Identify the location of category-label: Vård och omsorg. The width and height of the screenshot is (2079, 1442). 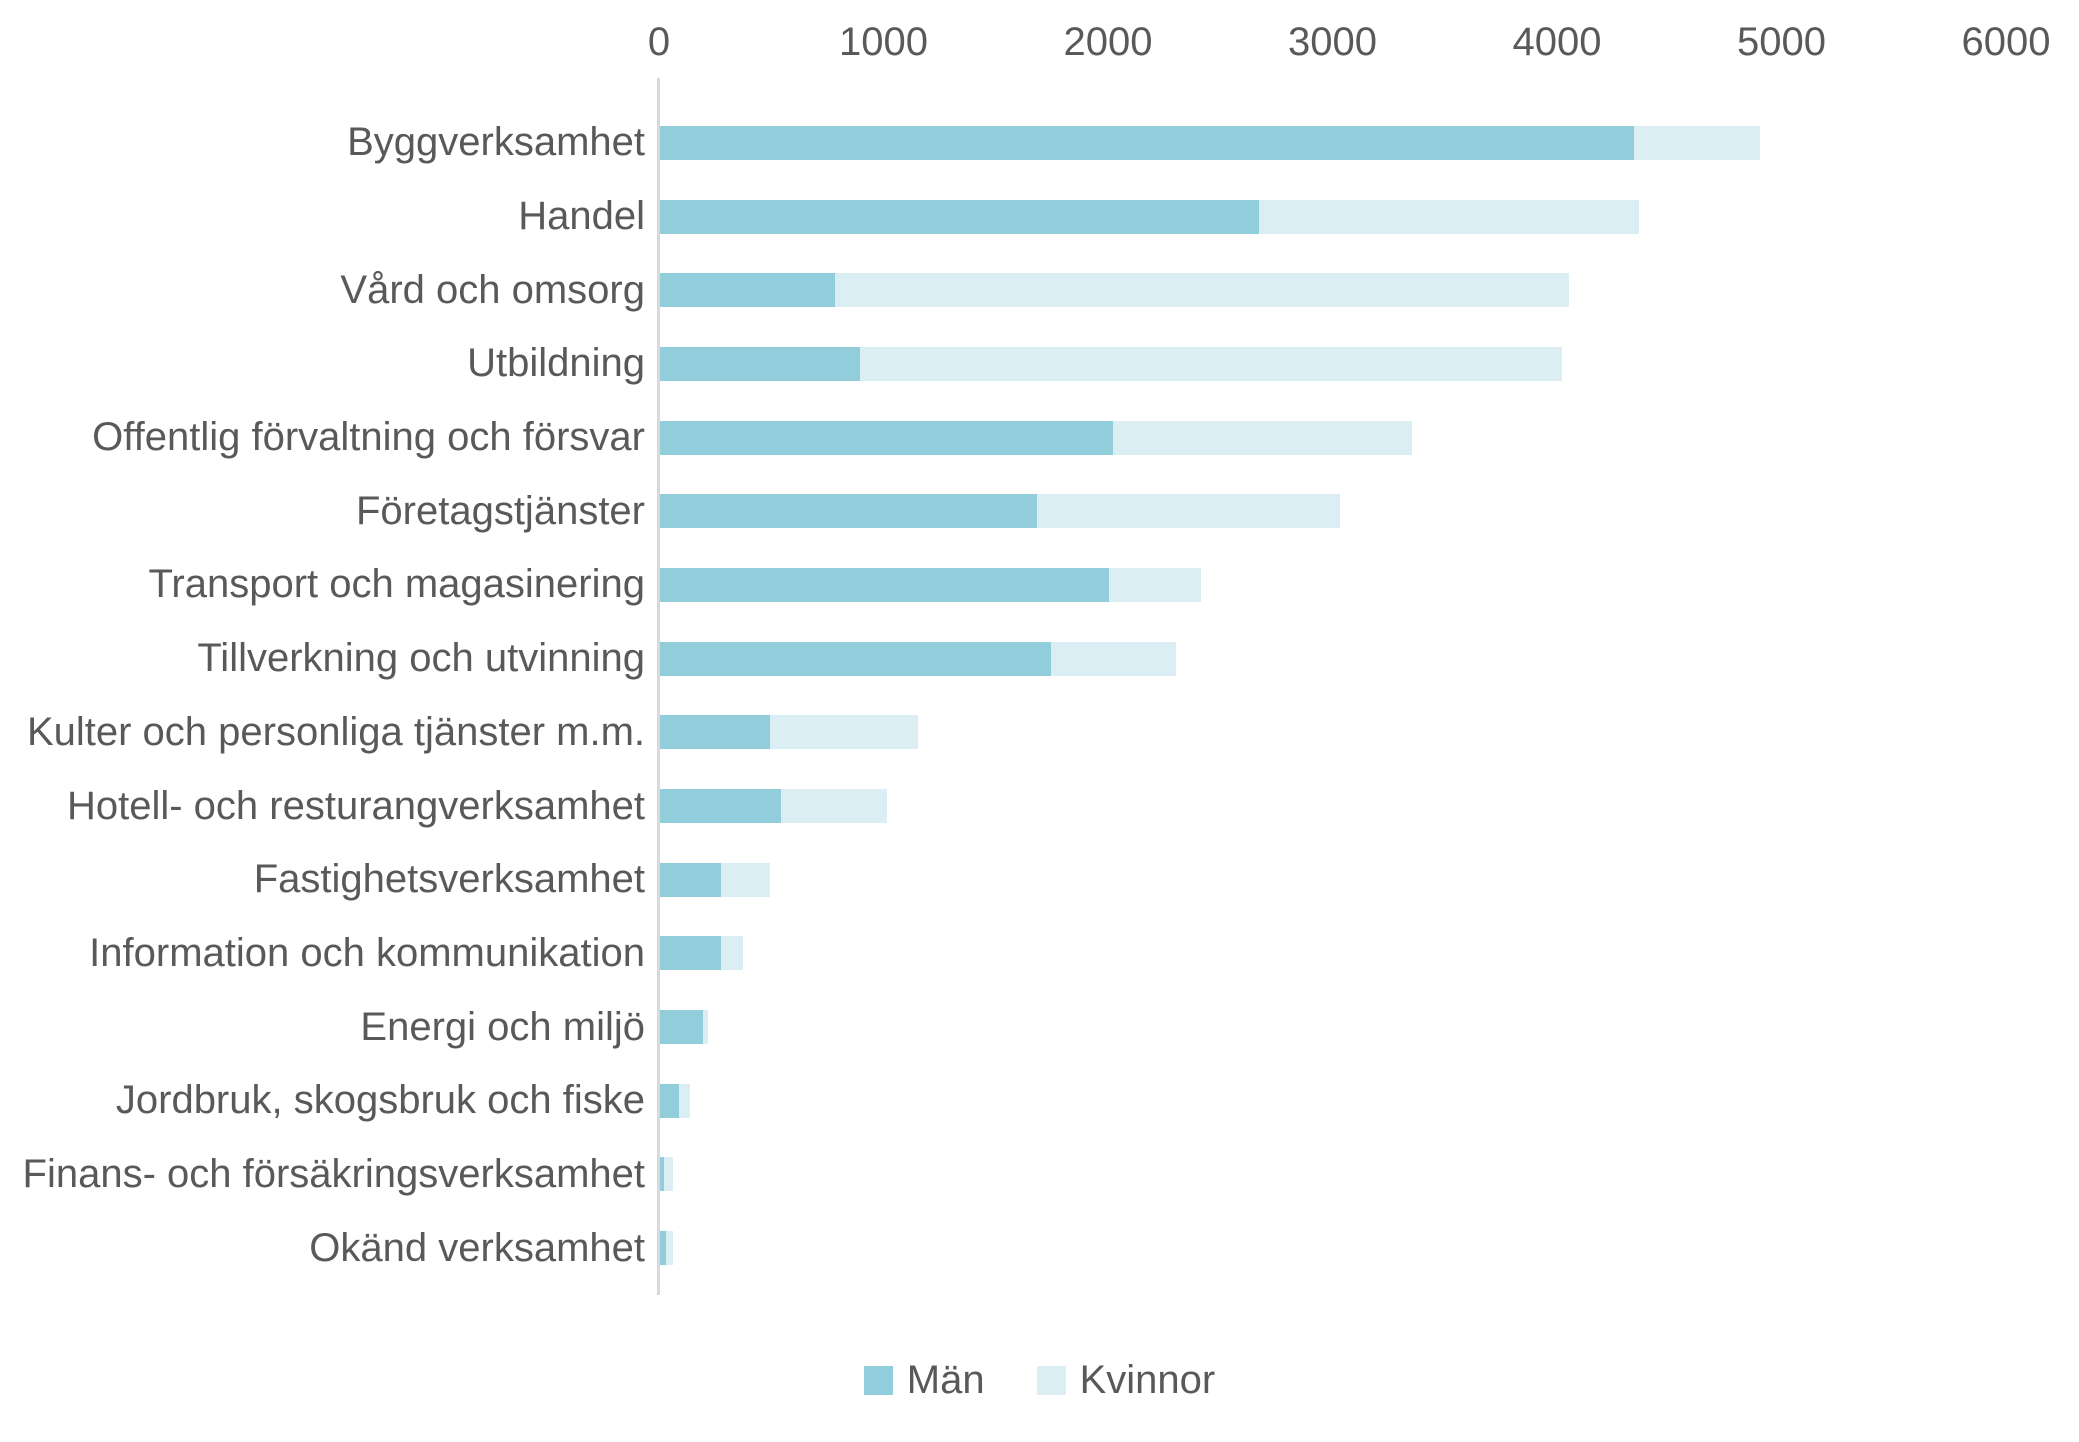
(492, 289).